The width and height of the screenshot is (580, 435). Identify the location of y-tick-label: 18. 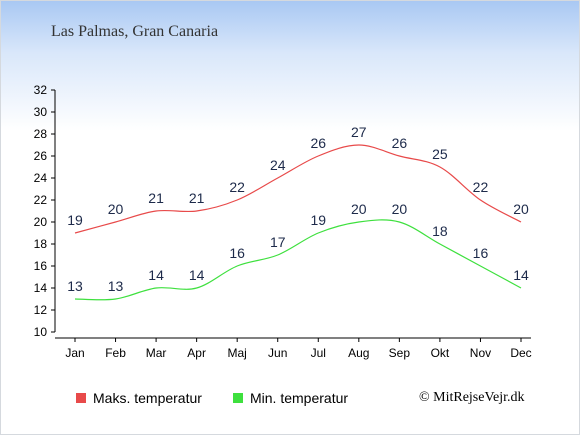
(41, 244).